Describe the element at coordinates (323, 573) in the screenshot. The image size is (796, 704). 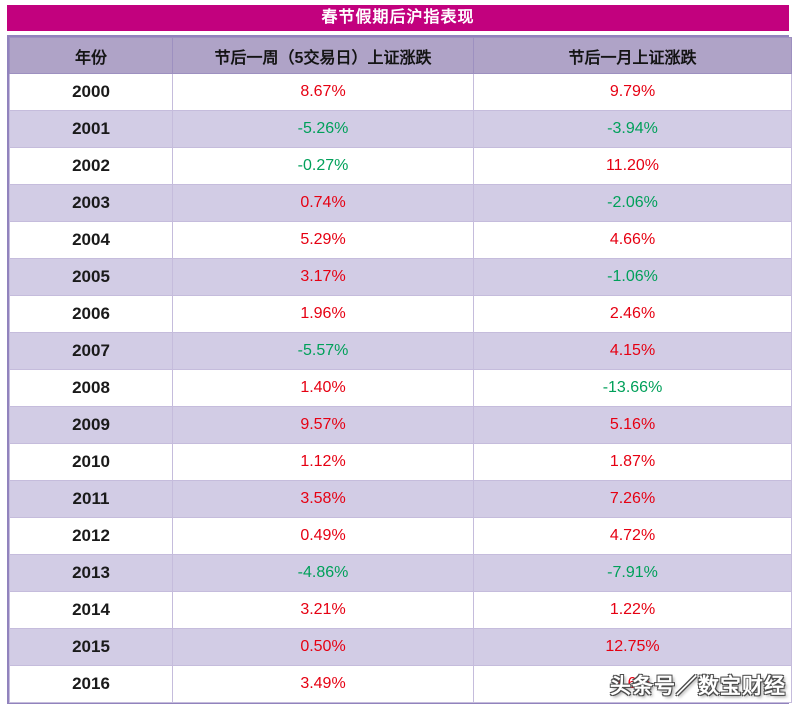
I see `week-change-cell: -4.86%` at that location.